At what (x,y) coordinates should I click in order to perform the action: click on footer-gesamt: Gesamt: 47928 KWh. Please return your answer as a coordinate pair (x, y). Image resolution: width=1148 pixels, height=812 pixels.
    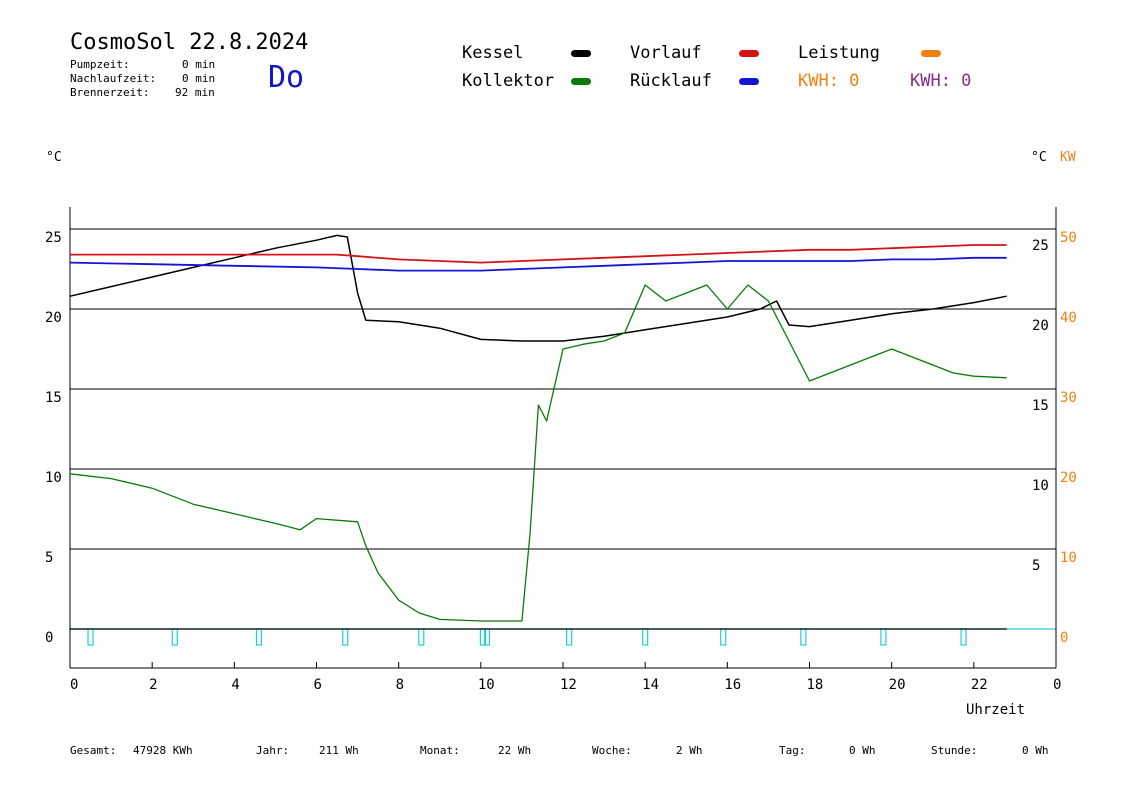
    Looking at the image, I should click on (131, 750).